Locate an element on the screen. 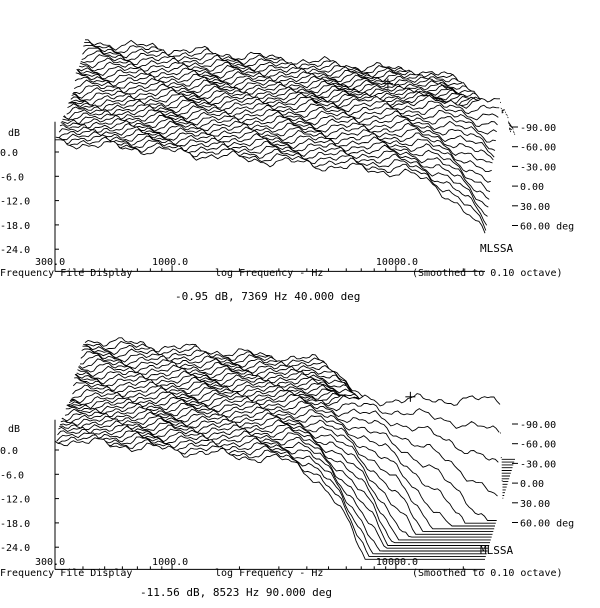 The width and height of the screenshot is (600, 608). cursor-readout: -11.56 dB, 8523 Hz 90.000 deg is located at coordinates (236, 592).